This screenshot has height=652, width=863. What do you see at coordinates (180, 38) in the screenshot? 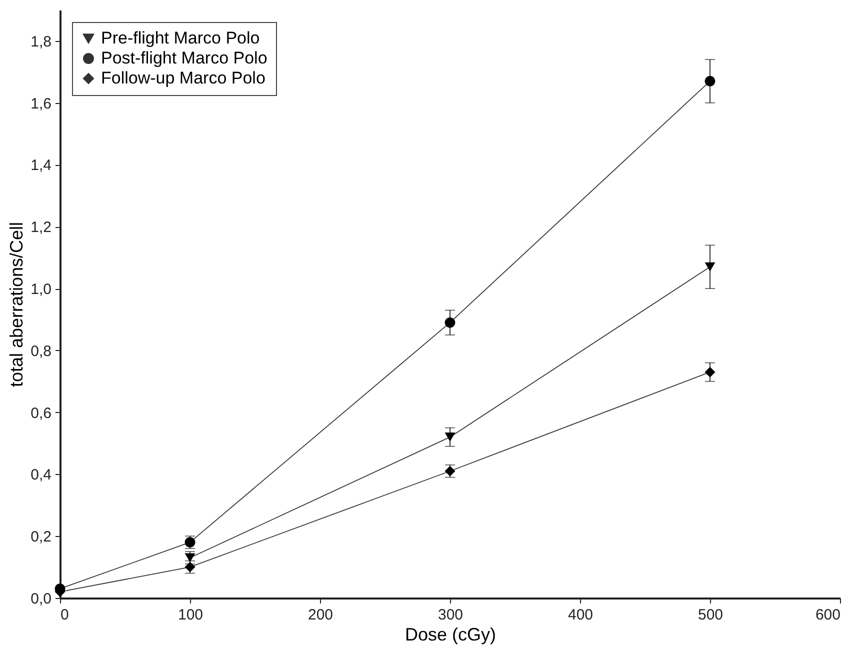
I see `legend-label: Pre-flight Marco Polo` at bounding box center [180, 38].